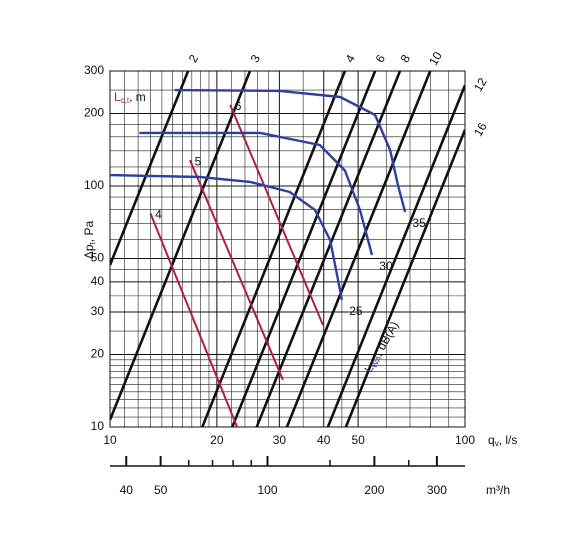 Image resolution: width=570 pixels, height=542 pixels. What do you see at coordinates (98, 426) in the screenshot?
I see `y-tick-label: 10` at bounding box center [98, 426].